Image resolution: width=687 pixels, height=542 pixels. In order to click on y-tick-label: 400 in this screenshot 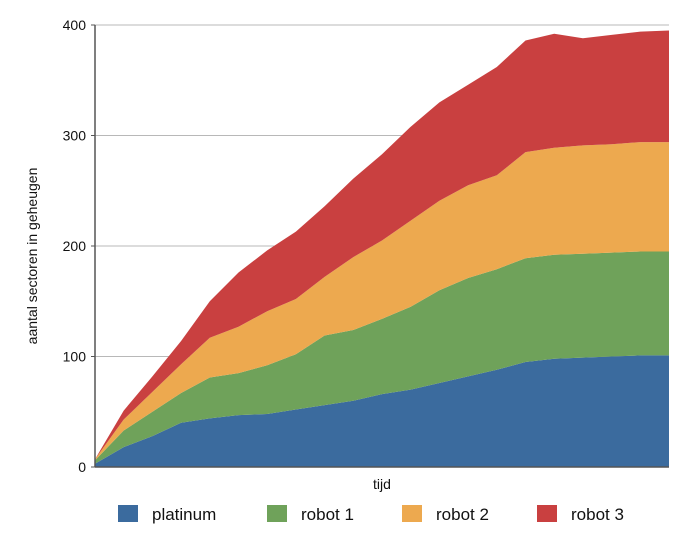, I will do `click(75, 25)`.